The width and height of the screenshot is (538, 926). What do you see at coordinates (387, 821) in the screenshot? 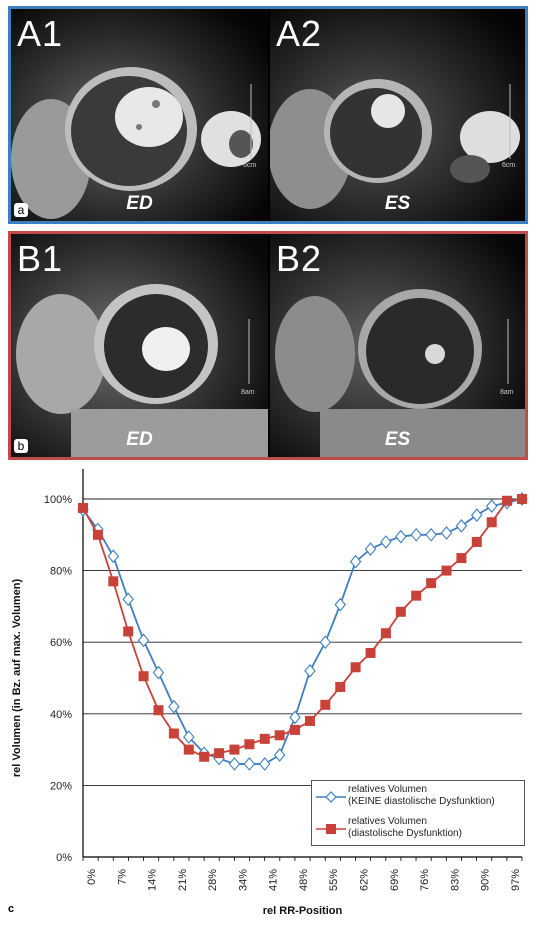
I see `legend-red-line1: relatives Volumen` at bounding box center [387, 821].